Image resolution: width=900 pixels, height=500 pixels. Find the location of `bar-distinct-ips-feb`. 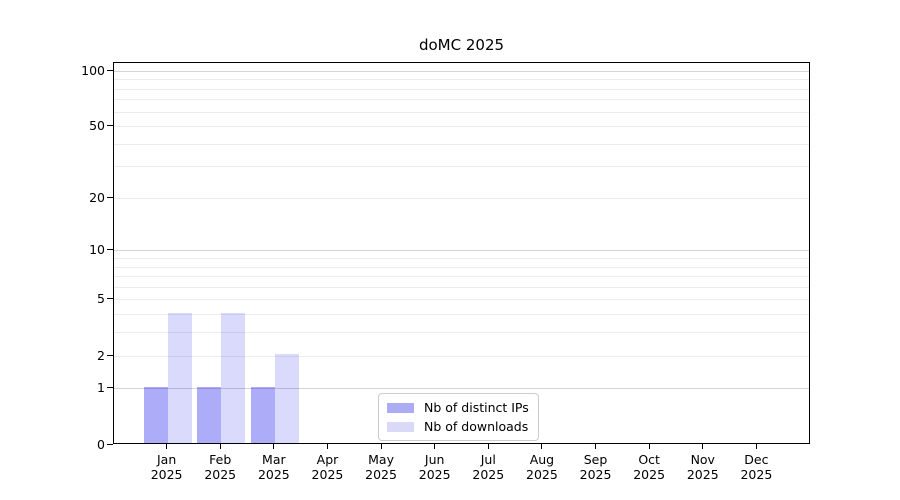

bar-distinct-ips-feb is located at coordinates (209, 414).